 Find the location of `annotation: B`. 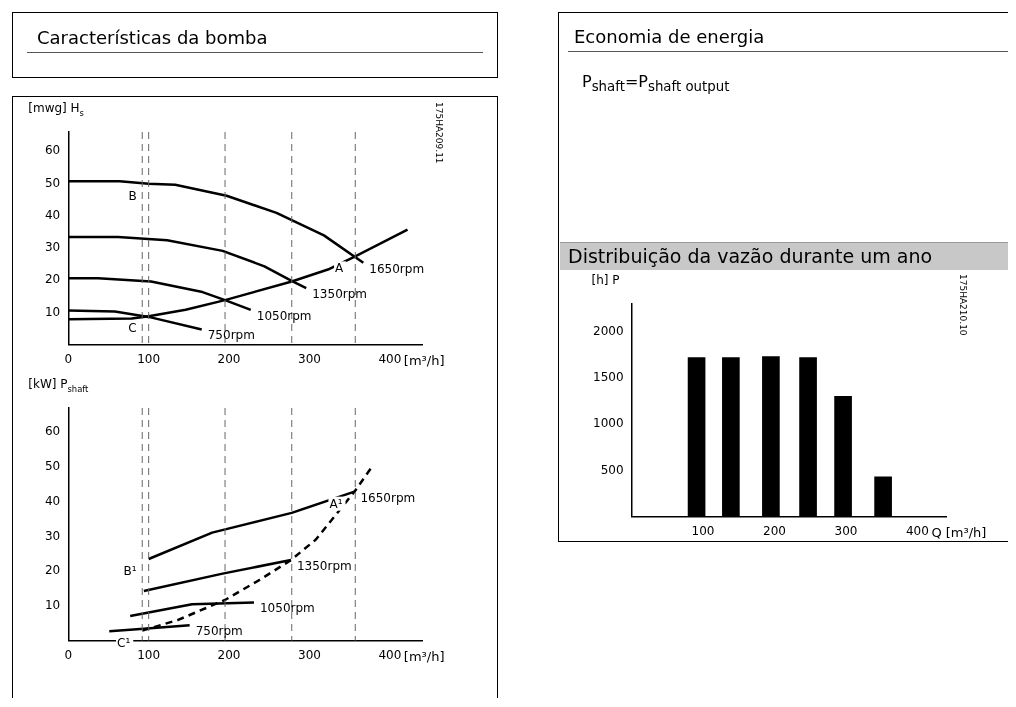

annotation: B is located at coordinates (132, 195).